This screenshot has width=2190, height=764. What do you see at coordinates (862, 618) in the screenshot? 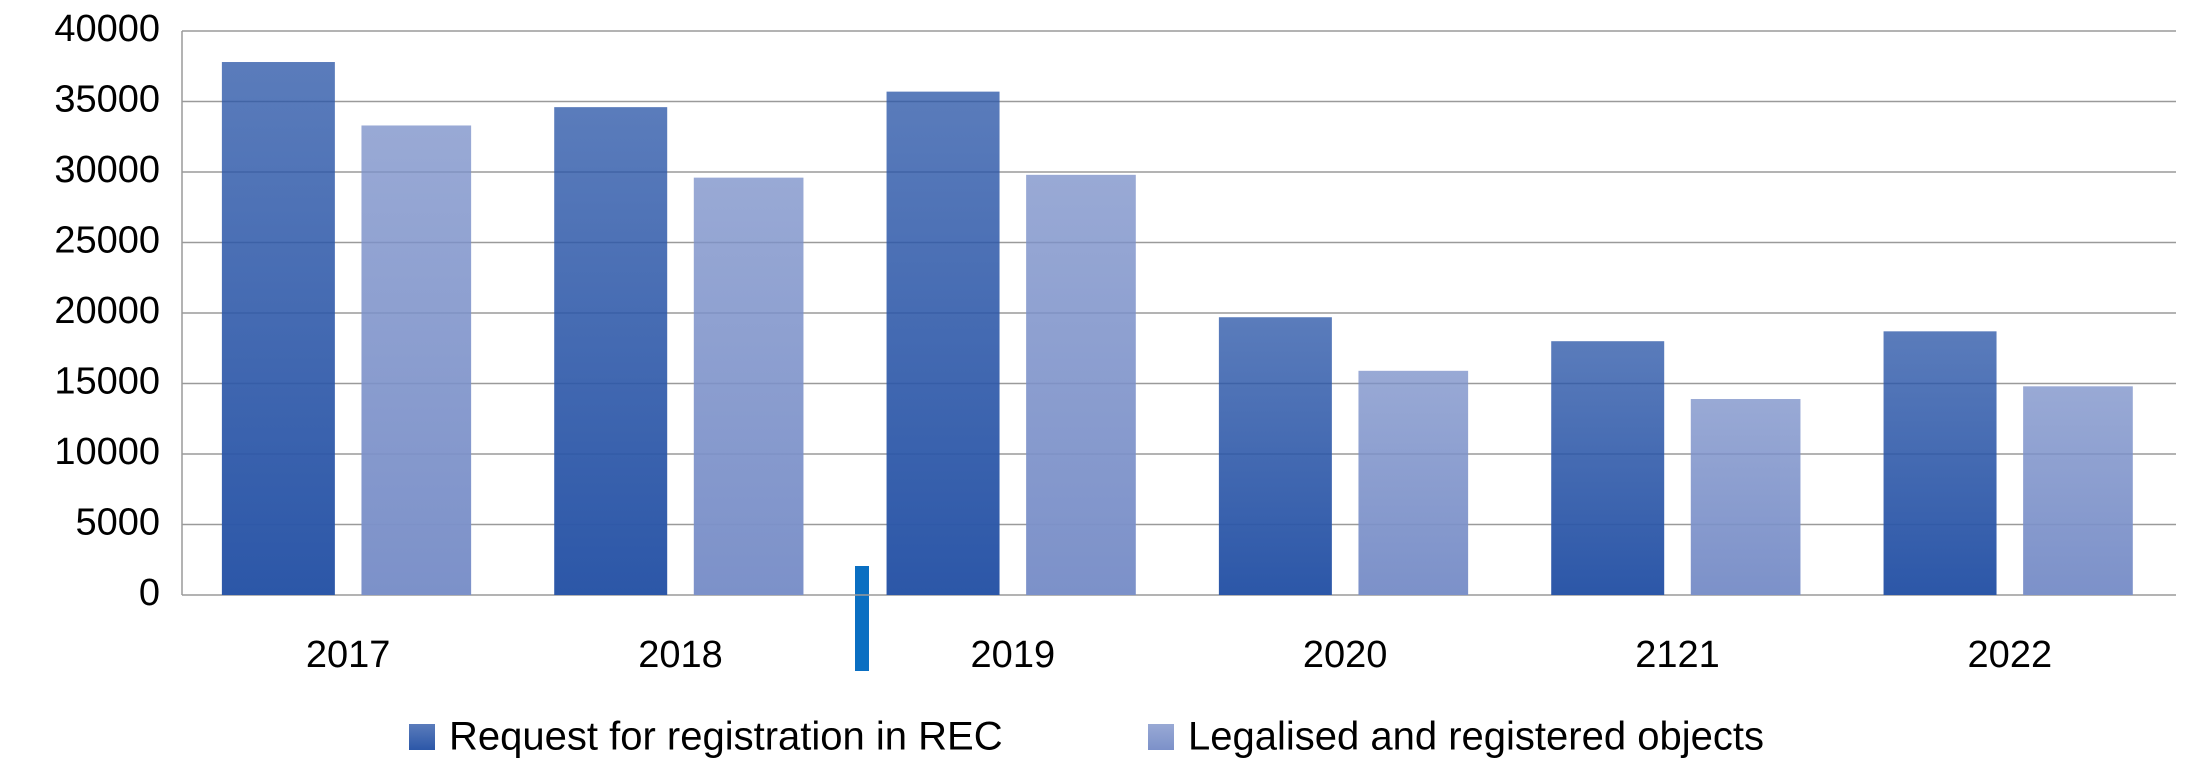
I see `cursor-marker` at bounding box center [862, 618].